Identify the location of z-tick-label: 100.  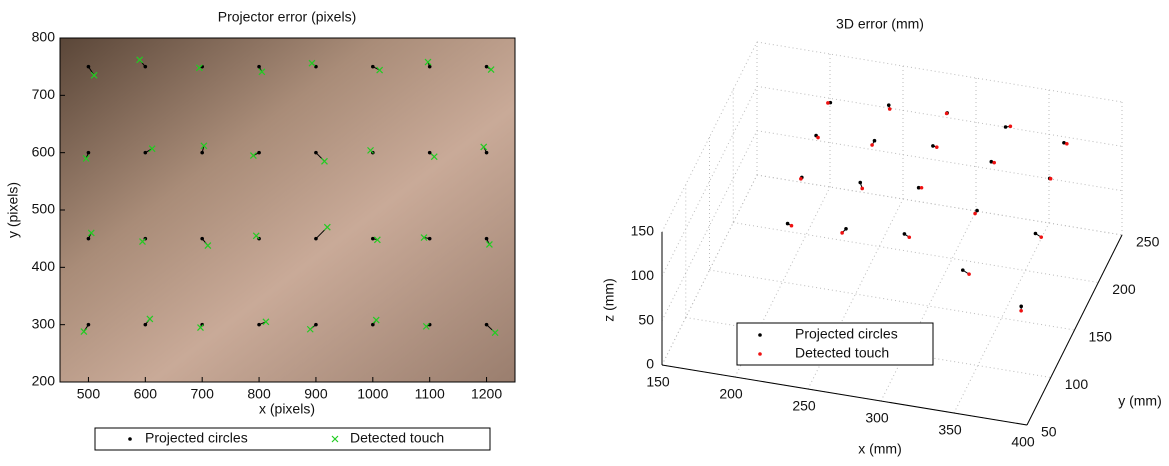
(643, 275).